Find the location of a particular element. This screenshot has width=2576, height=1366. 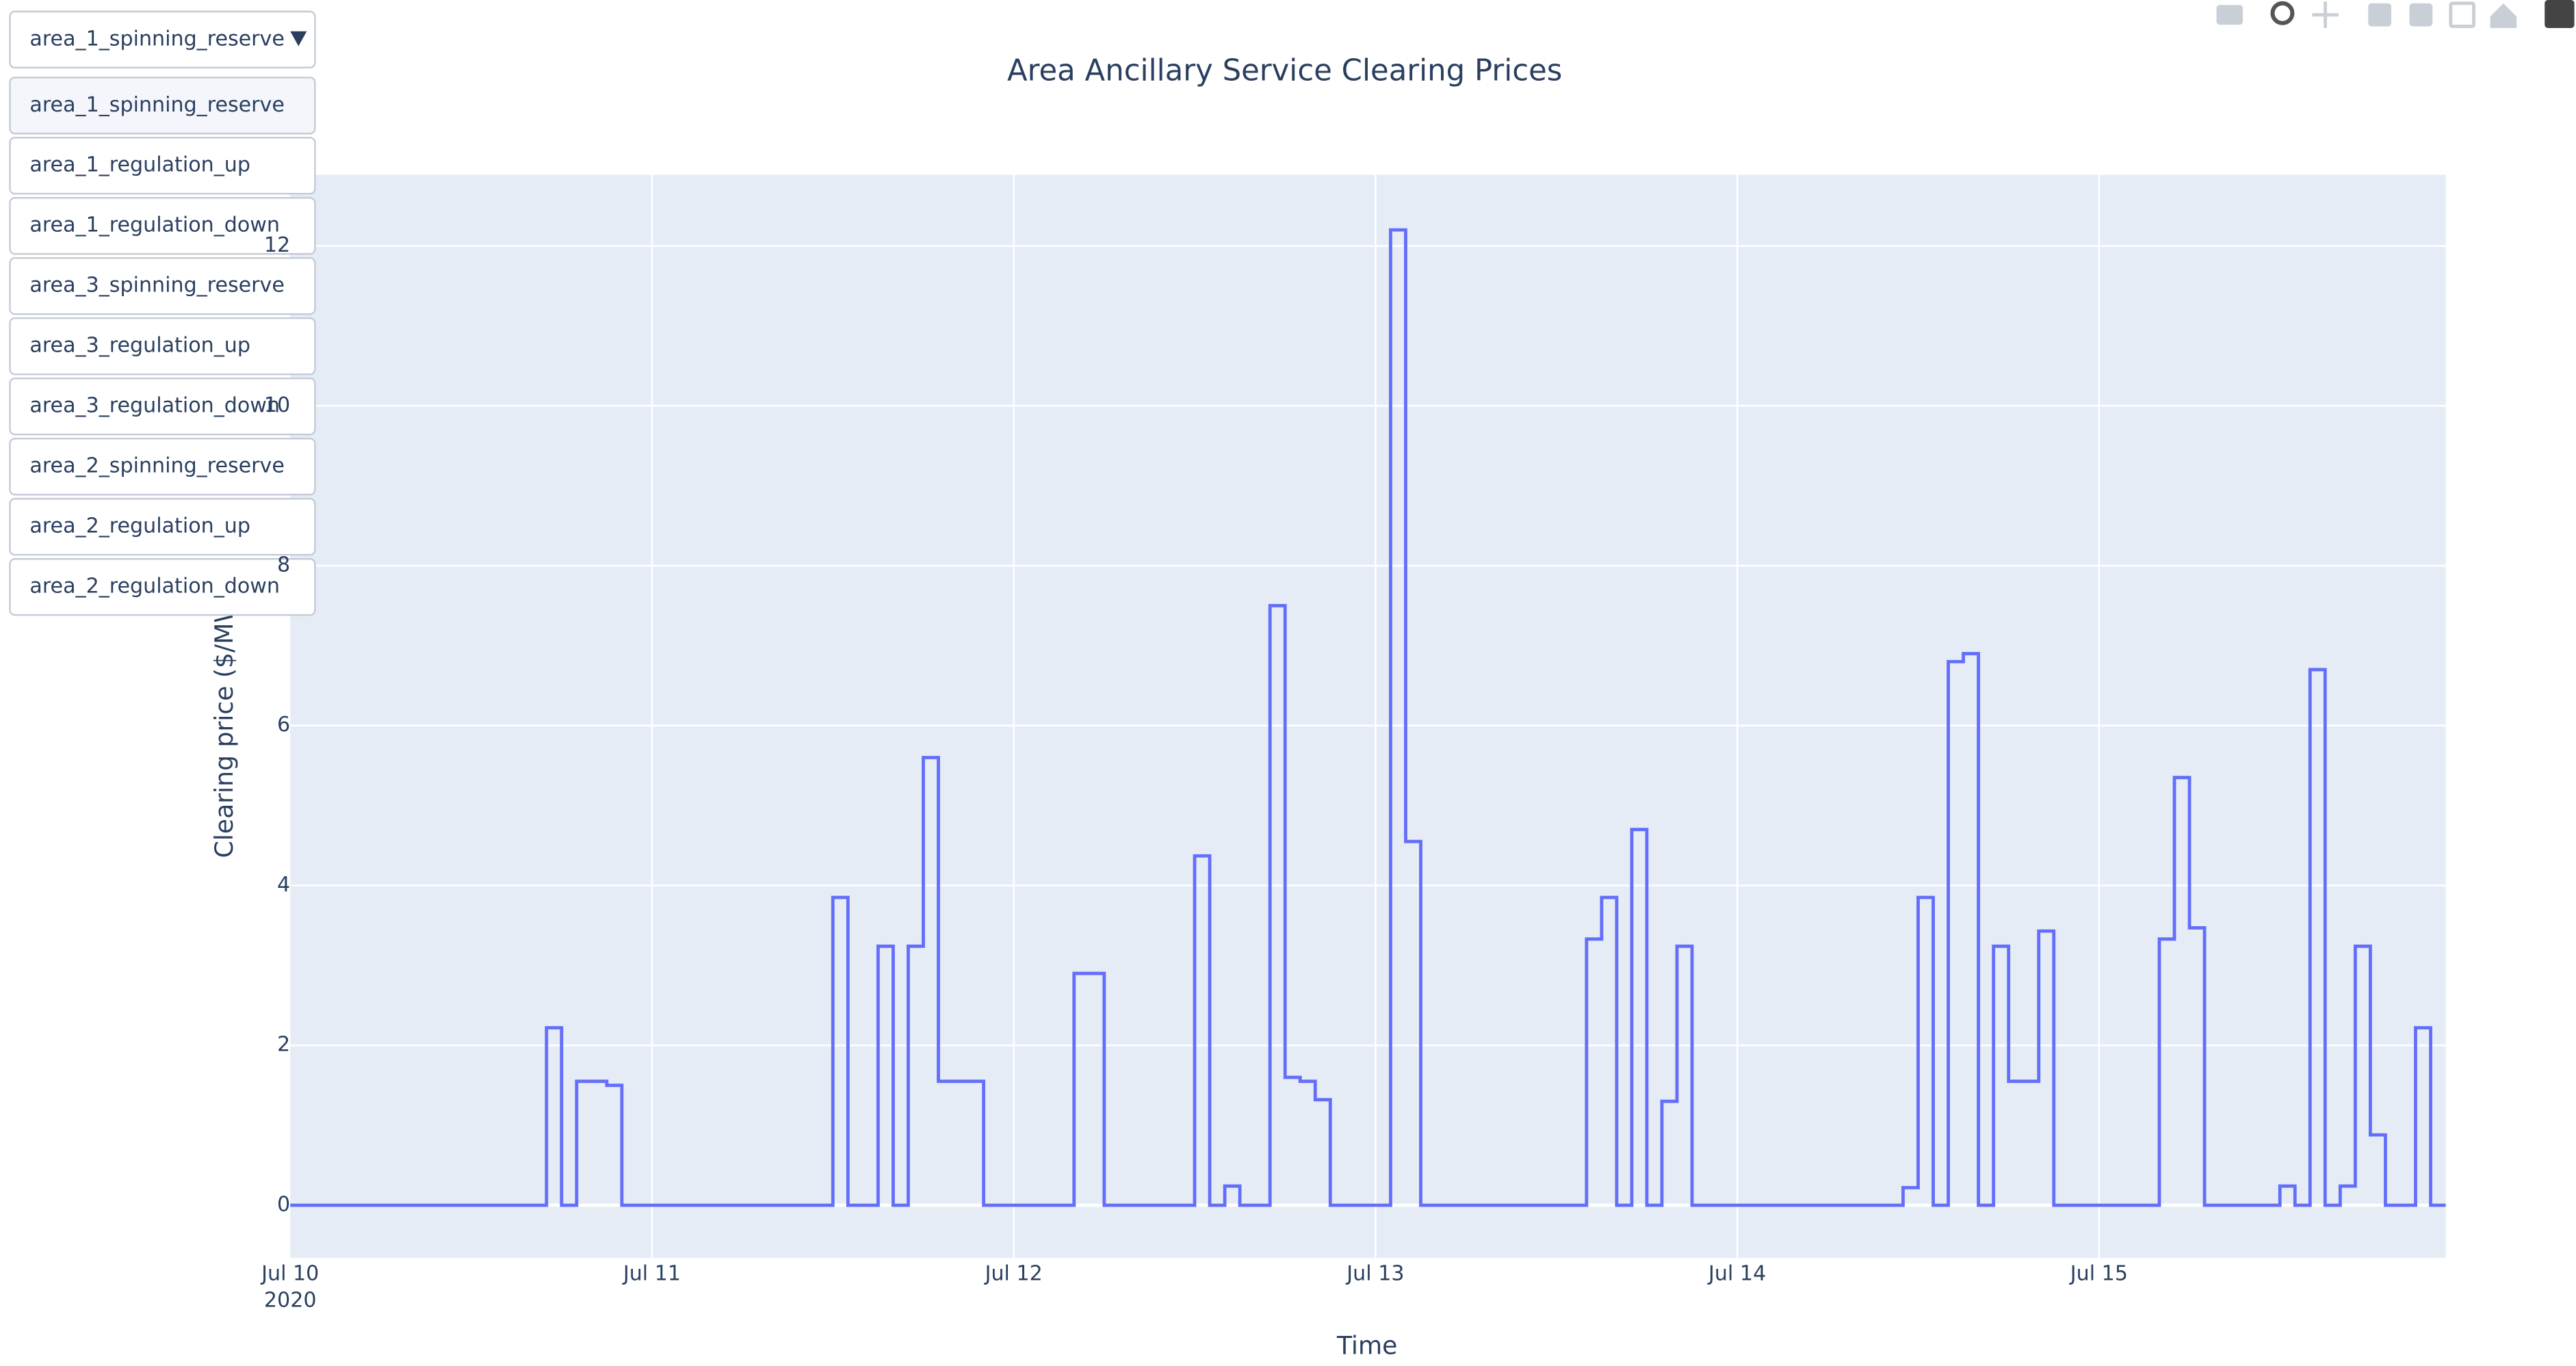

y-tick-label: 0 is located at coordinates (283, 1204).